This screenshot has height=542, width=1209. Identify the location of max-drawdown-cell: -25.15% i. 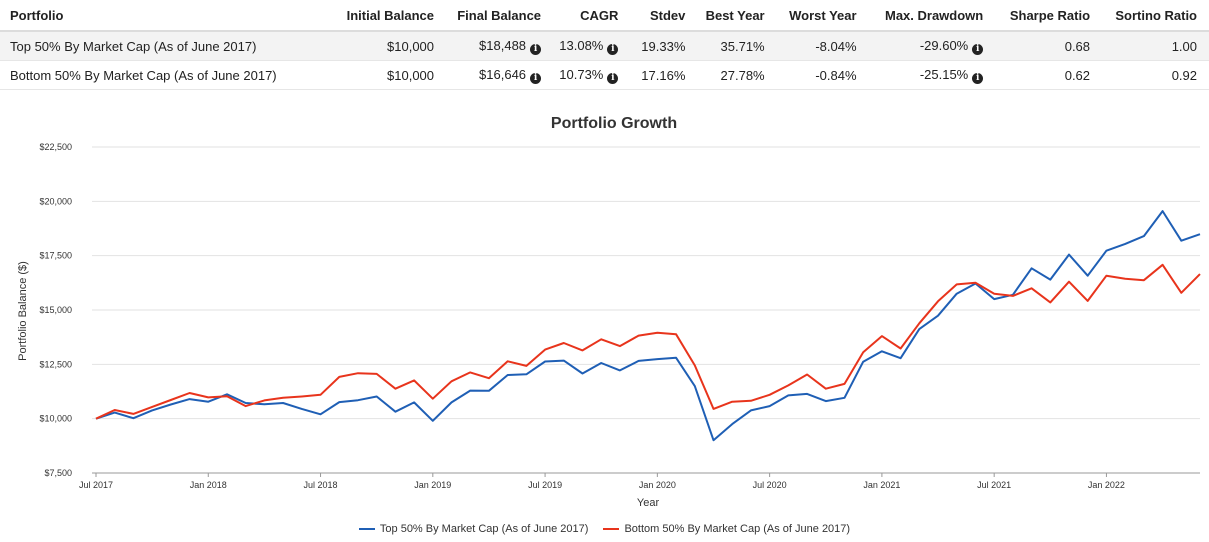
(924, 75).